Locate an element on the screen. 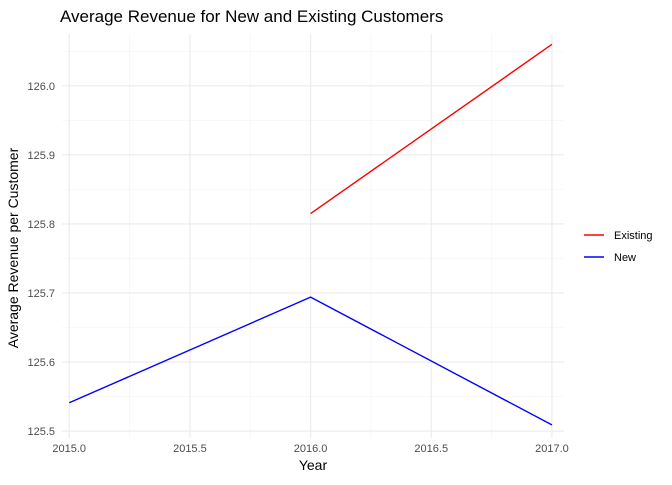 The image size is (672, 485). y-tick-label: 125.6 is located at coordinates (41, 363).